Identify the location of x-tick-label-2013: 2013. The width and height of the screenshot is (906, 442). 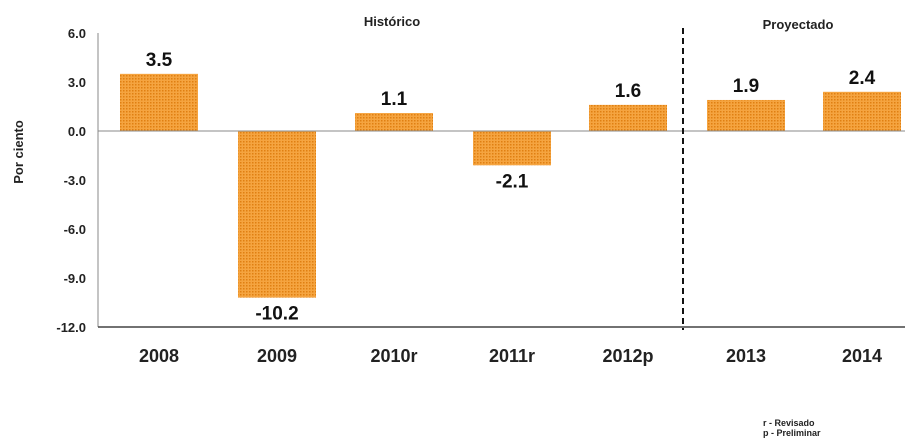
(746, 356).